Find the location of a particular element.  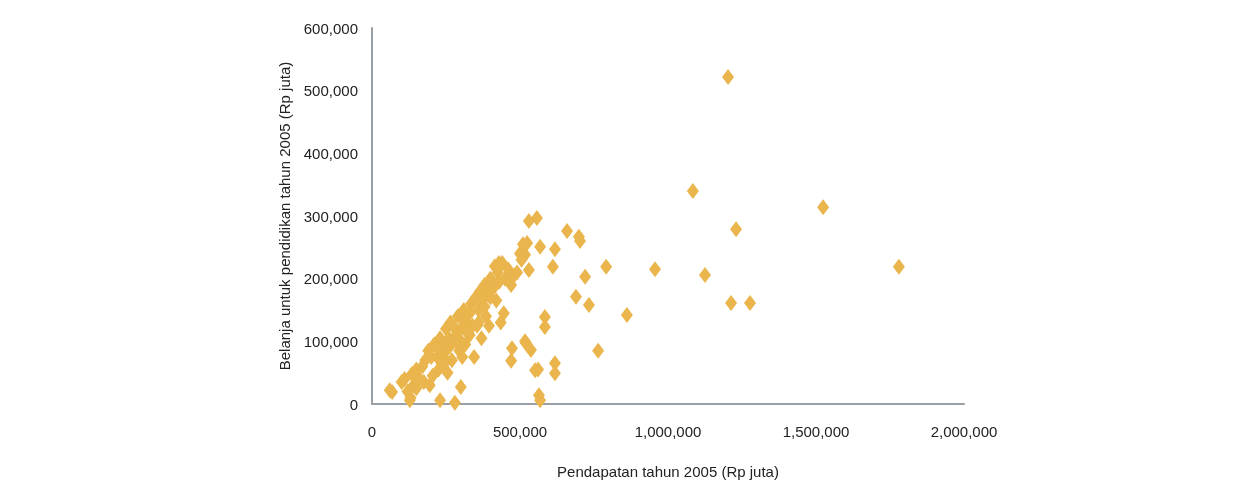

y-tick-label: 300,000 is located at coordinates (330, 216).